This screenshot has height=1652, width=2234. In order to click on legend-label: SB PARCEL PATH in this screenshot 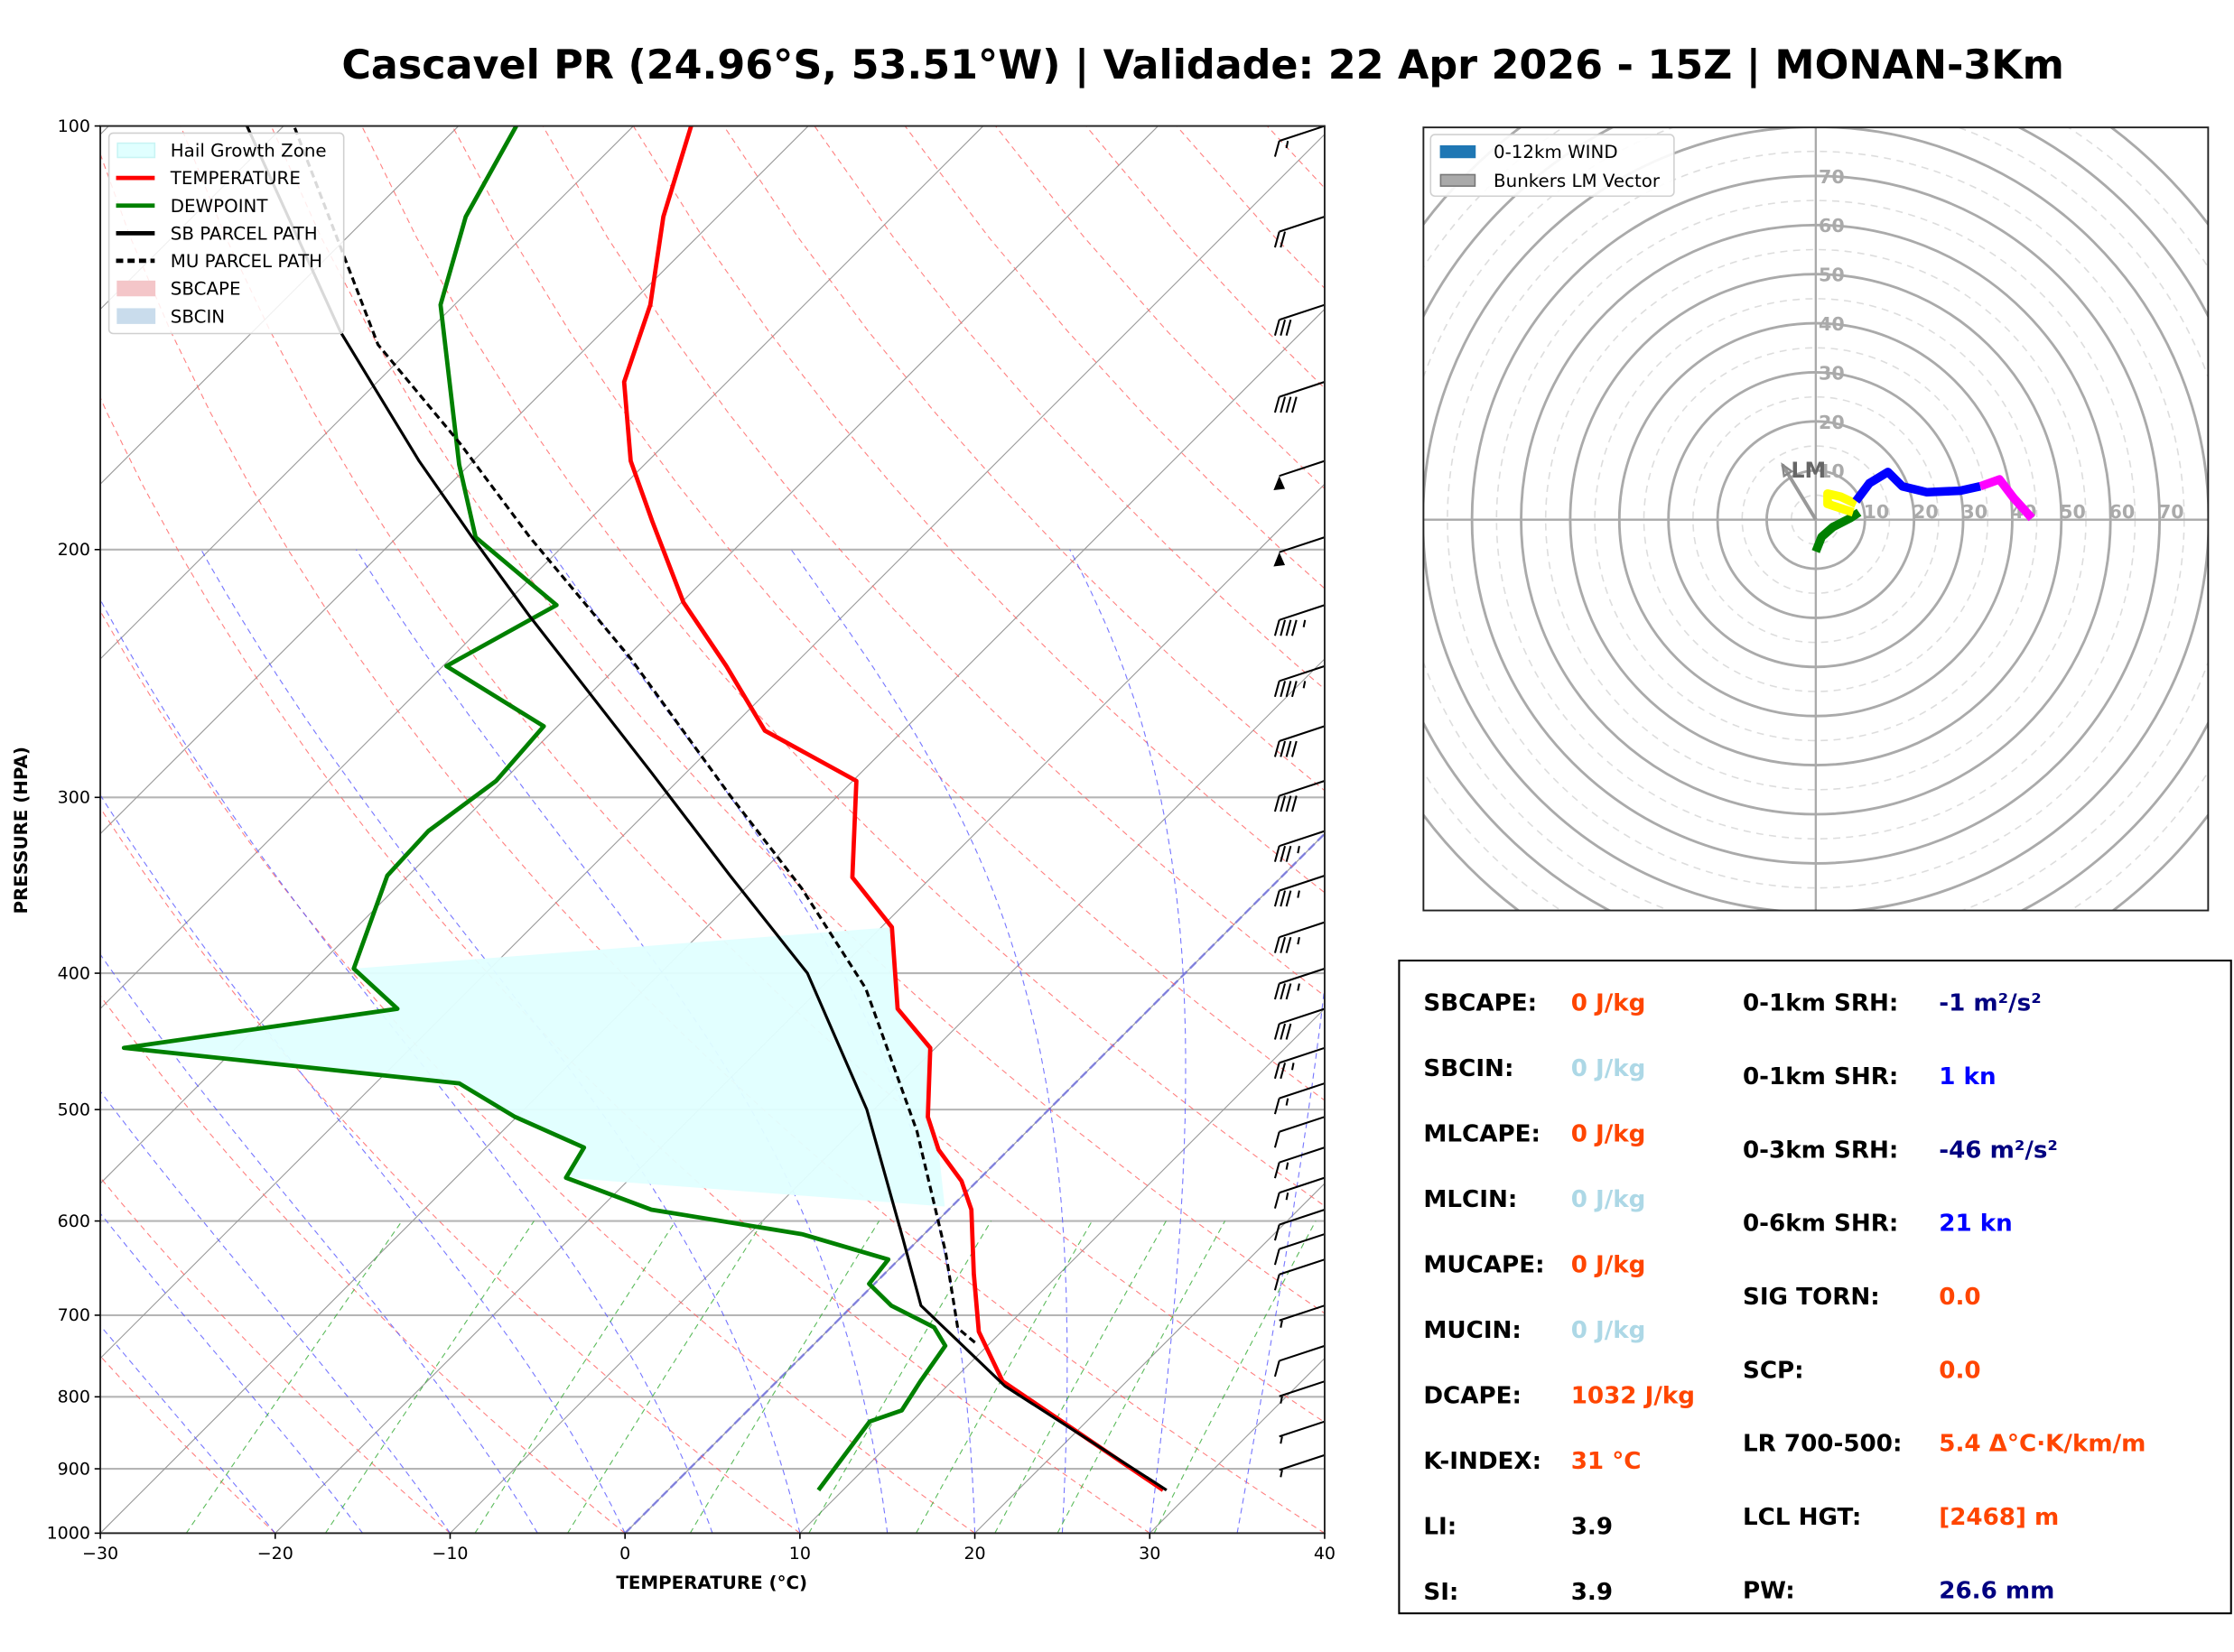, I will do `click(245, 233)`.